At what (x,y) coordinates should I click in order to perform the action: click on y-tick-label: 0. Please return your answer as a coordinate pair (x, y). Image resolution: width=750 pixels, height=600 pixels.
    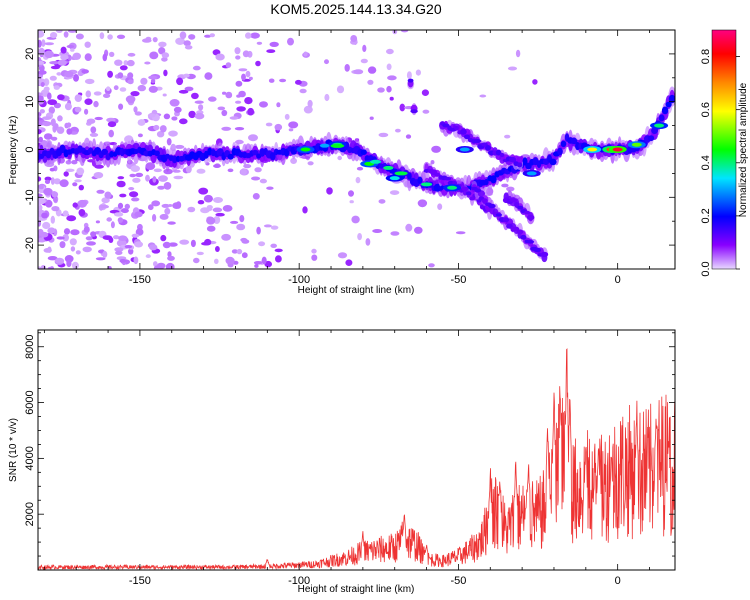
    Looking at the image, I should click on (30, 149).